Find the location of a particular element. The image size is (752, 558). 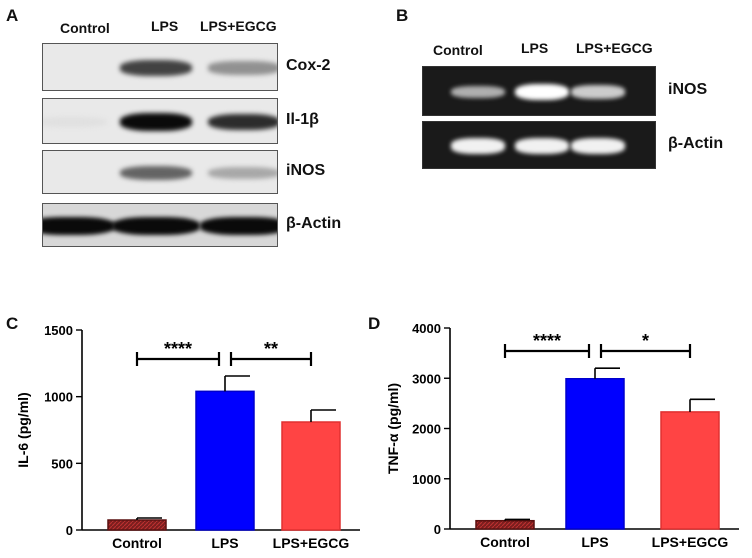

panel-letter-c: C is located at coordinates (12, 323).